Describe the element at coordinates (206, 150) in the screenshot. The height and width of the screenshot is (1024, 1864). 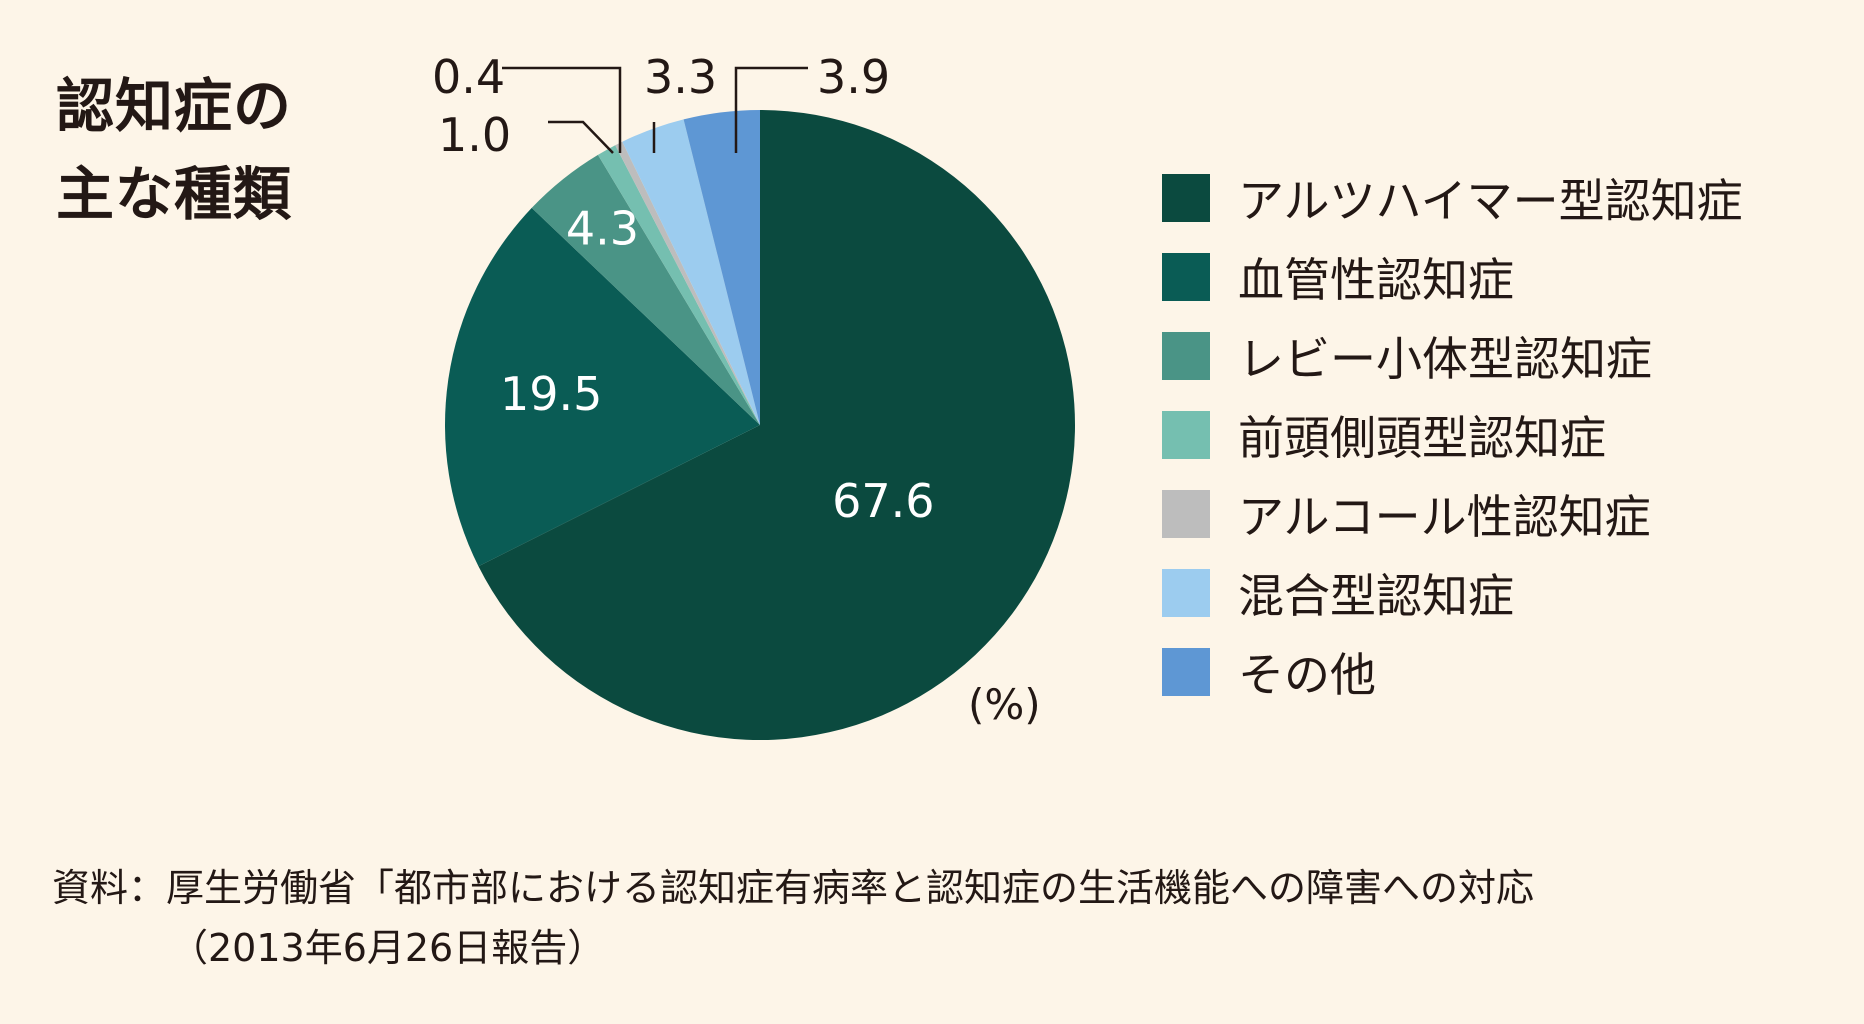
I see `chart-title: 認知症の 主な種類` at that location.